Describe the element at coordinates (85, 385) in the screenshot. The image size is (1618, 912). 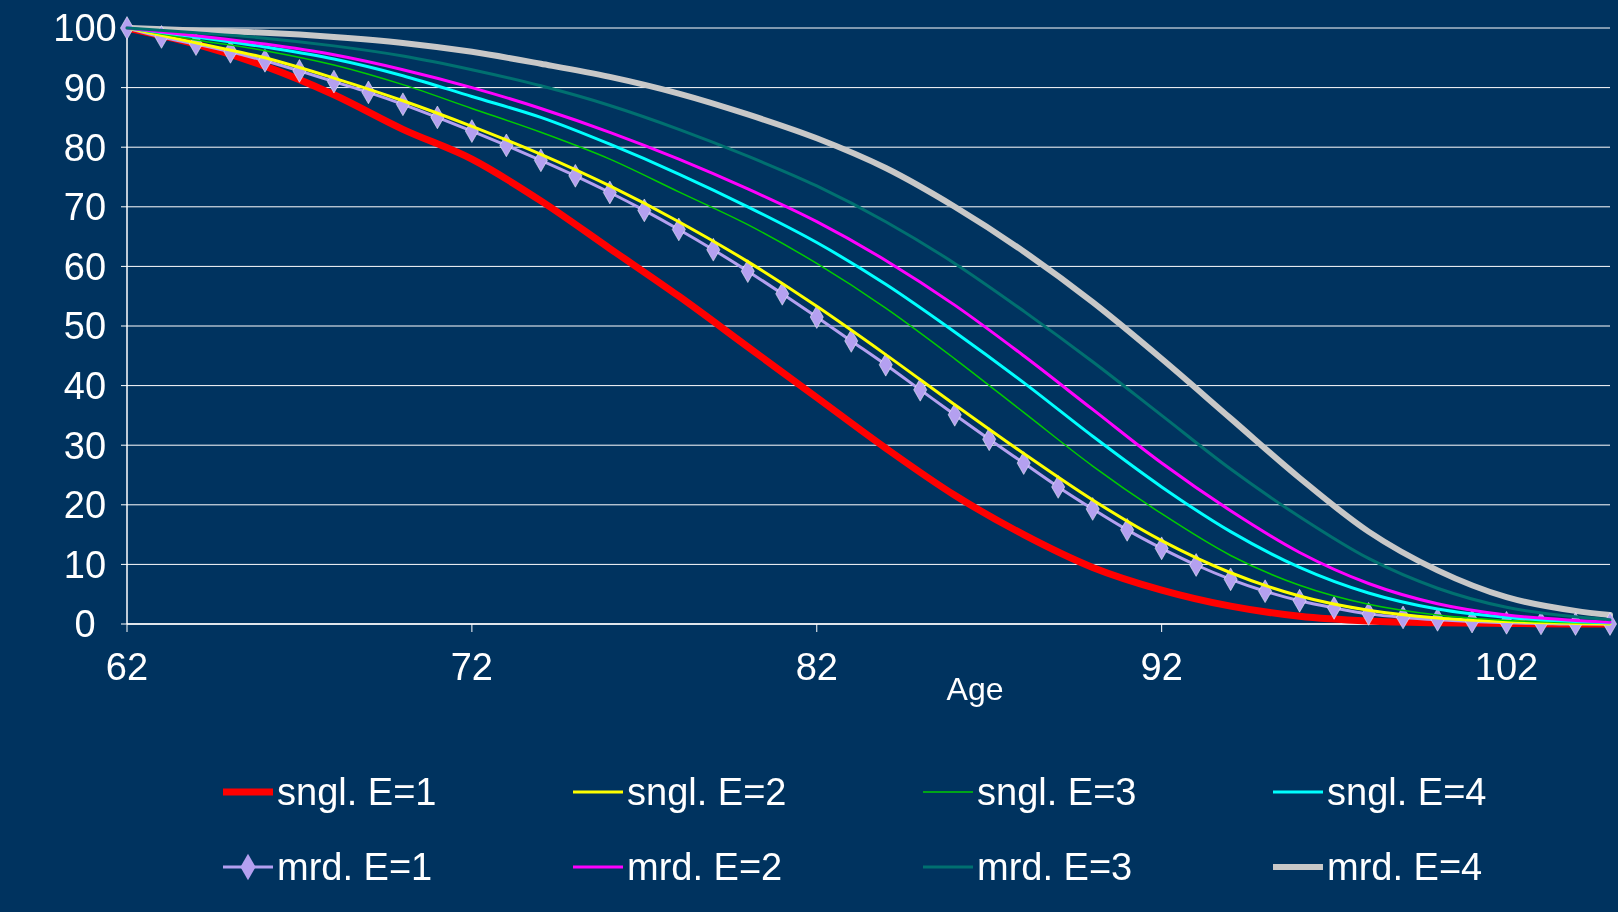
I see `y-tick-label: 40` at that location.